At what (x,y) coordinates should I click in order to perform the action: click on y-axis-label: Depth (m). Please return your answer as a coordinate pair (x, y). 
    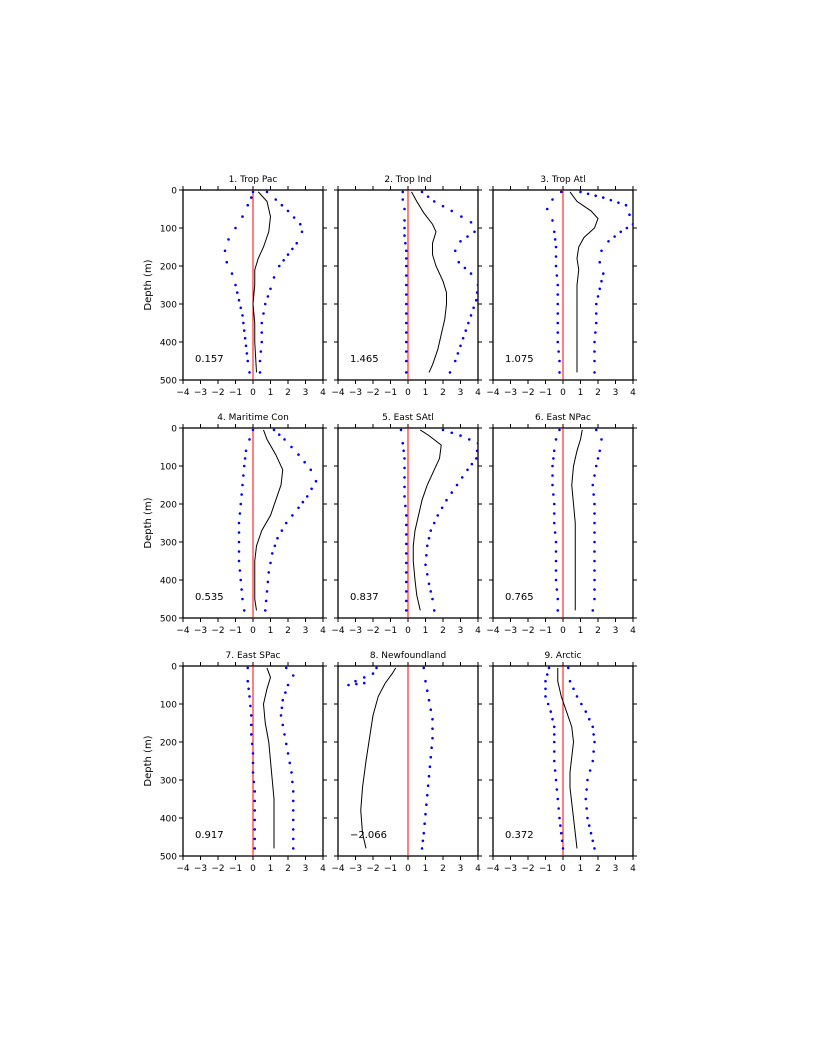
    Looking at the image, I should click on (148, 760).